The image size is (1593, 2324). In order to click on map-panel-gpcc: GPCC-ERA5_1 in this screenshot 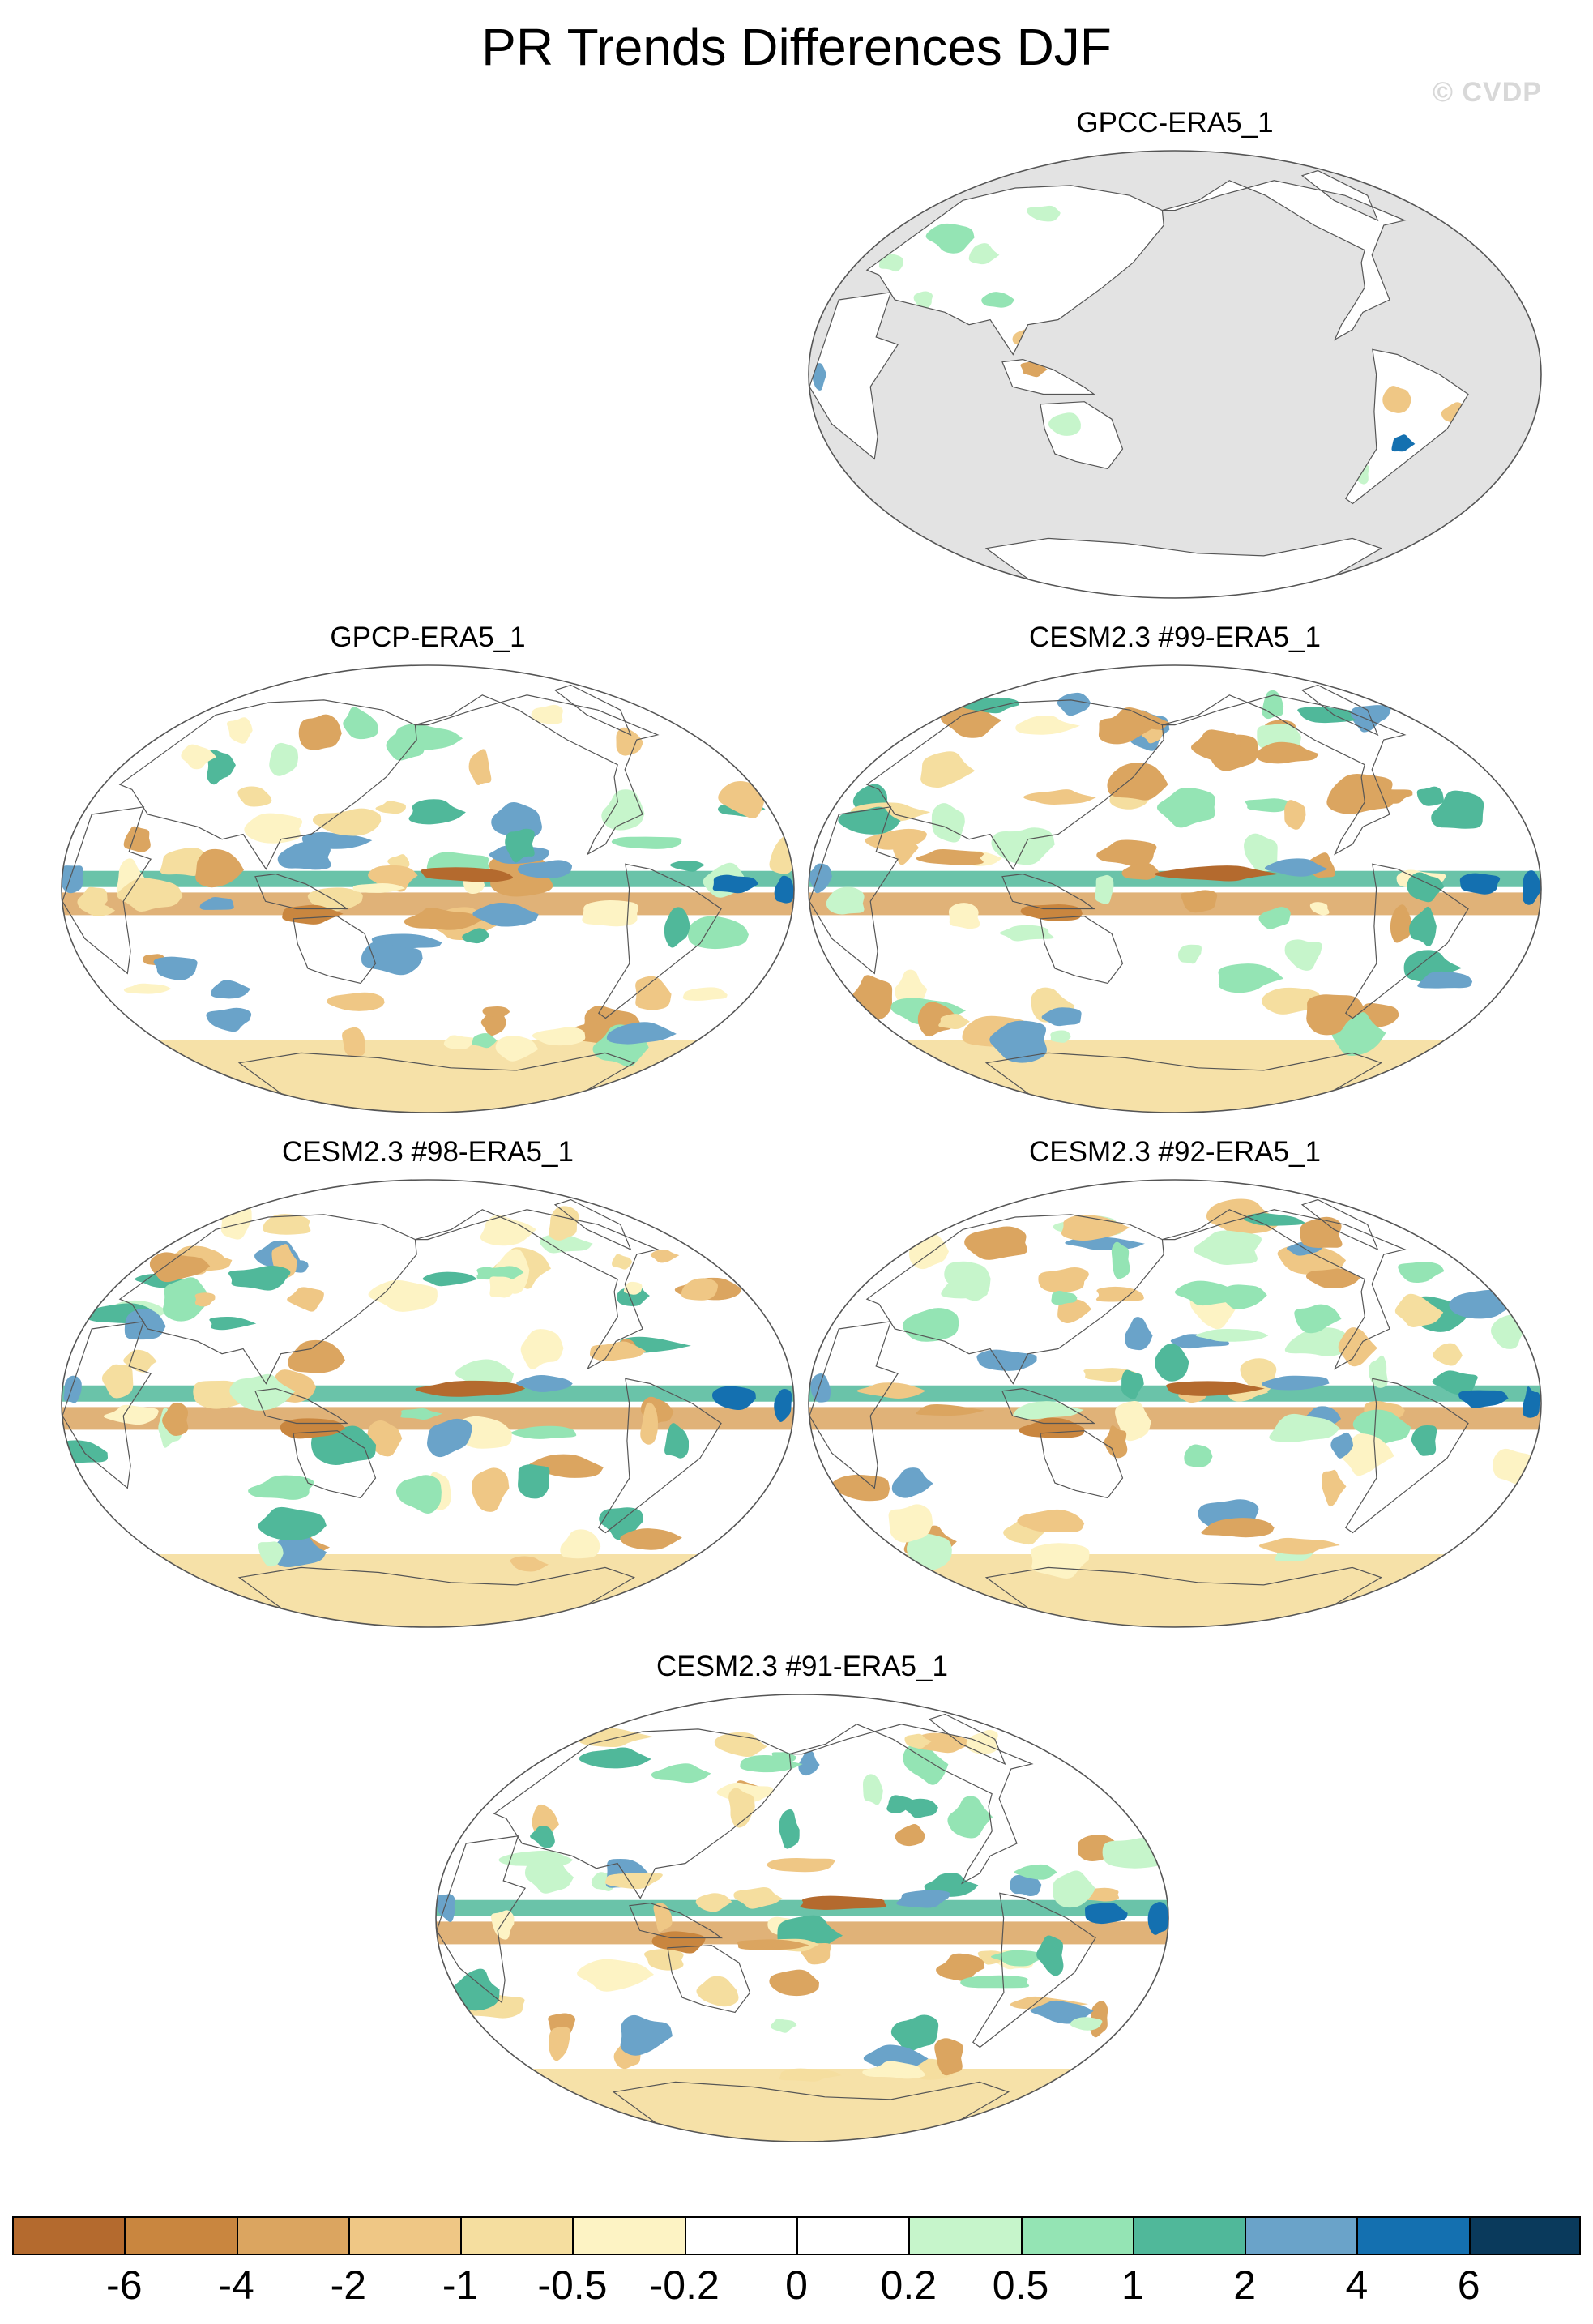, I will do `click(1175, 356)`.